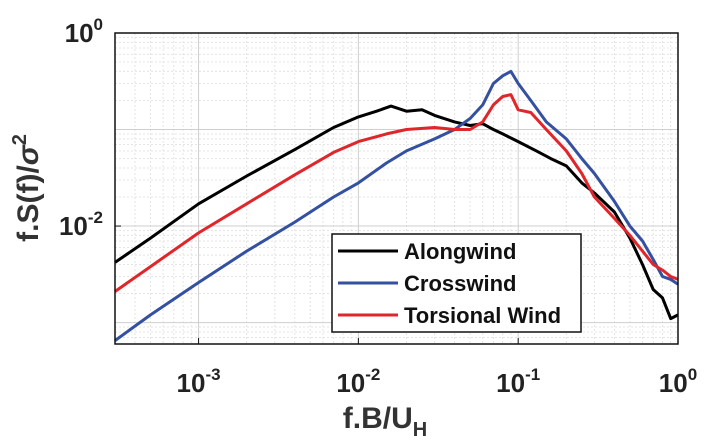  Describe the element at coordinates (460, 251) in the screenshot. I see `legend-label: Alongwind` at that location.